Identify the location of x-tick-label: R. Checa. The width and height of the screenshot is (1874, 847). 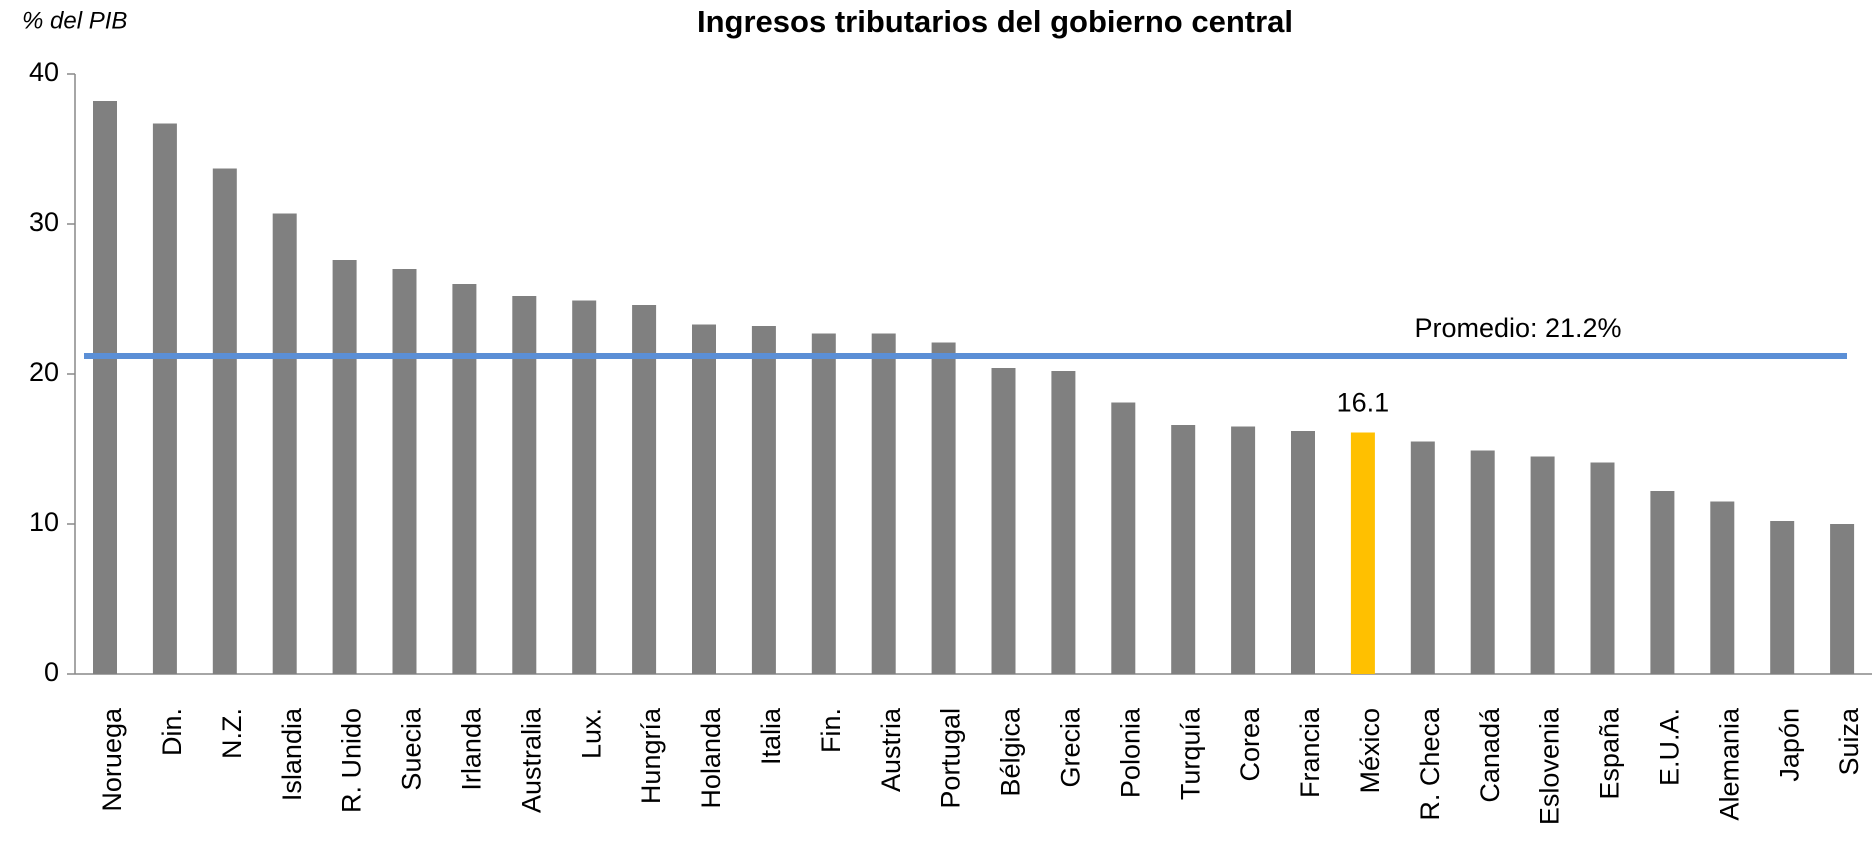
(1430, 764).